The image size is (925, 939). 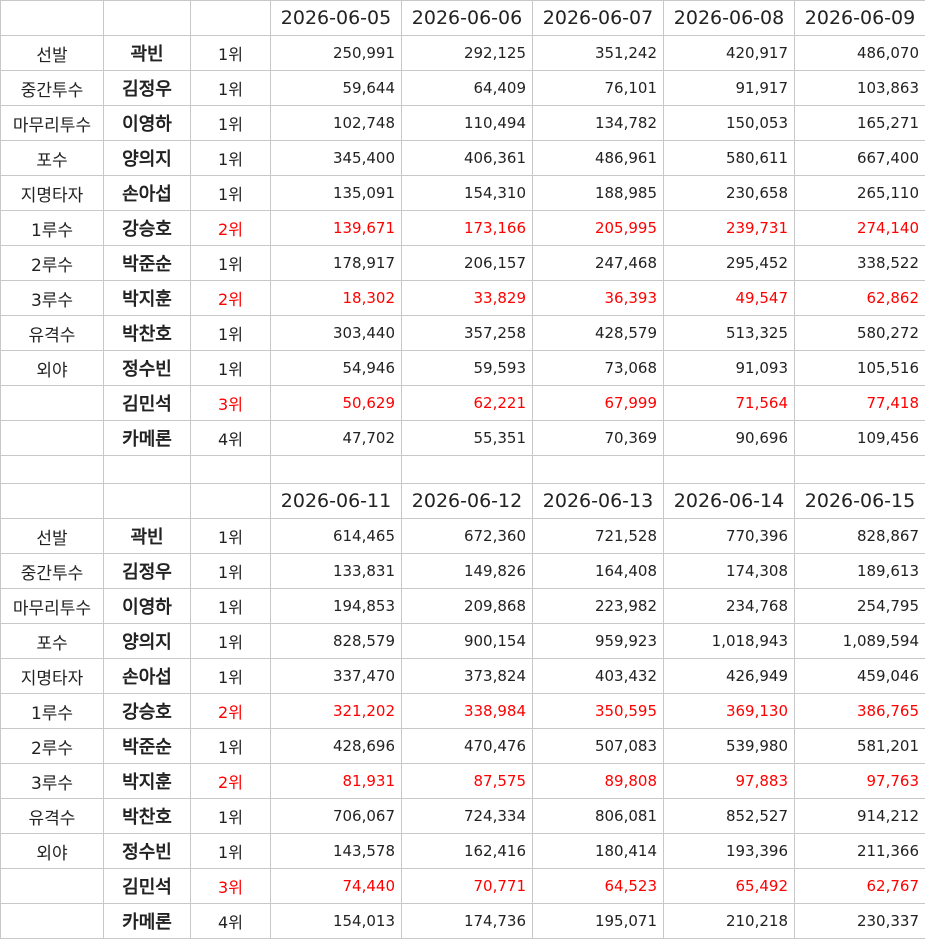 What do you see at coordinates (467, 438) in the screenshot?
I see `value-cell: 55,351` at bounding box center [467, 438].